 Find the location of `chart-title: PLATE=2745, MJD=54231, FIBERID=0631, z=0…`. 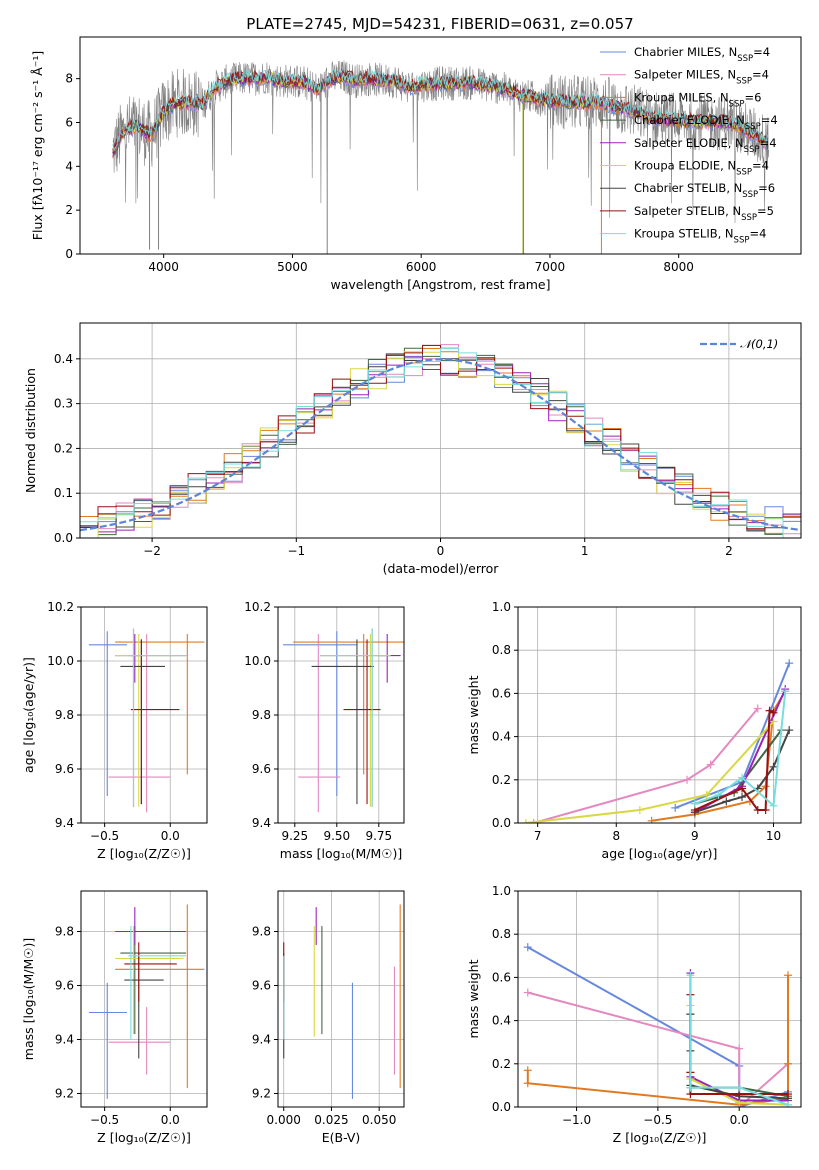

chart-title: PLATE=2745, MJD=54231, FIBERID=0631, z=0… is located at coordinates (439, 24).